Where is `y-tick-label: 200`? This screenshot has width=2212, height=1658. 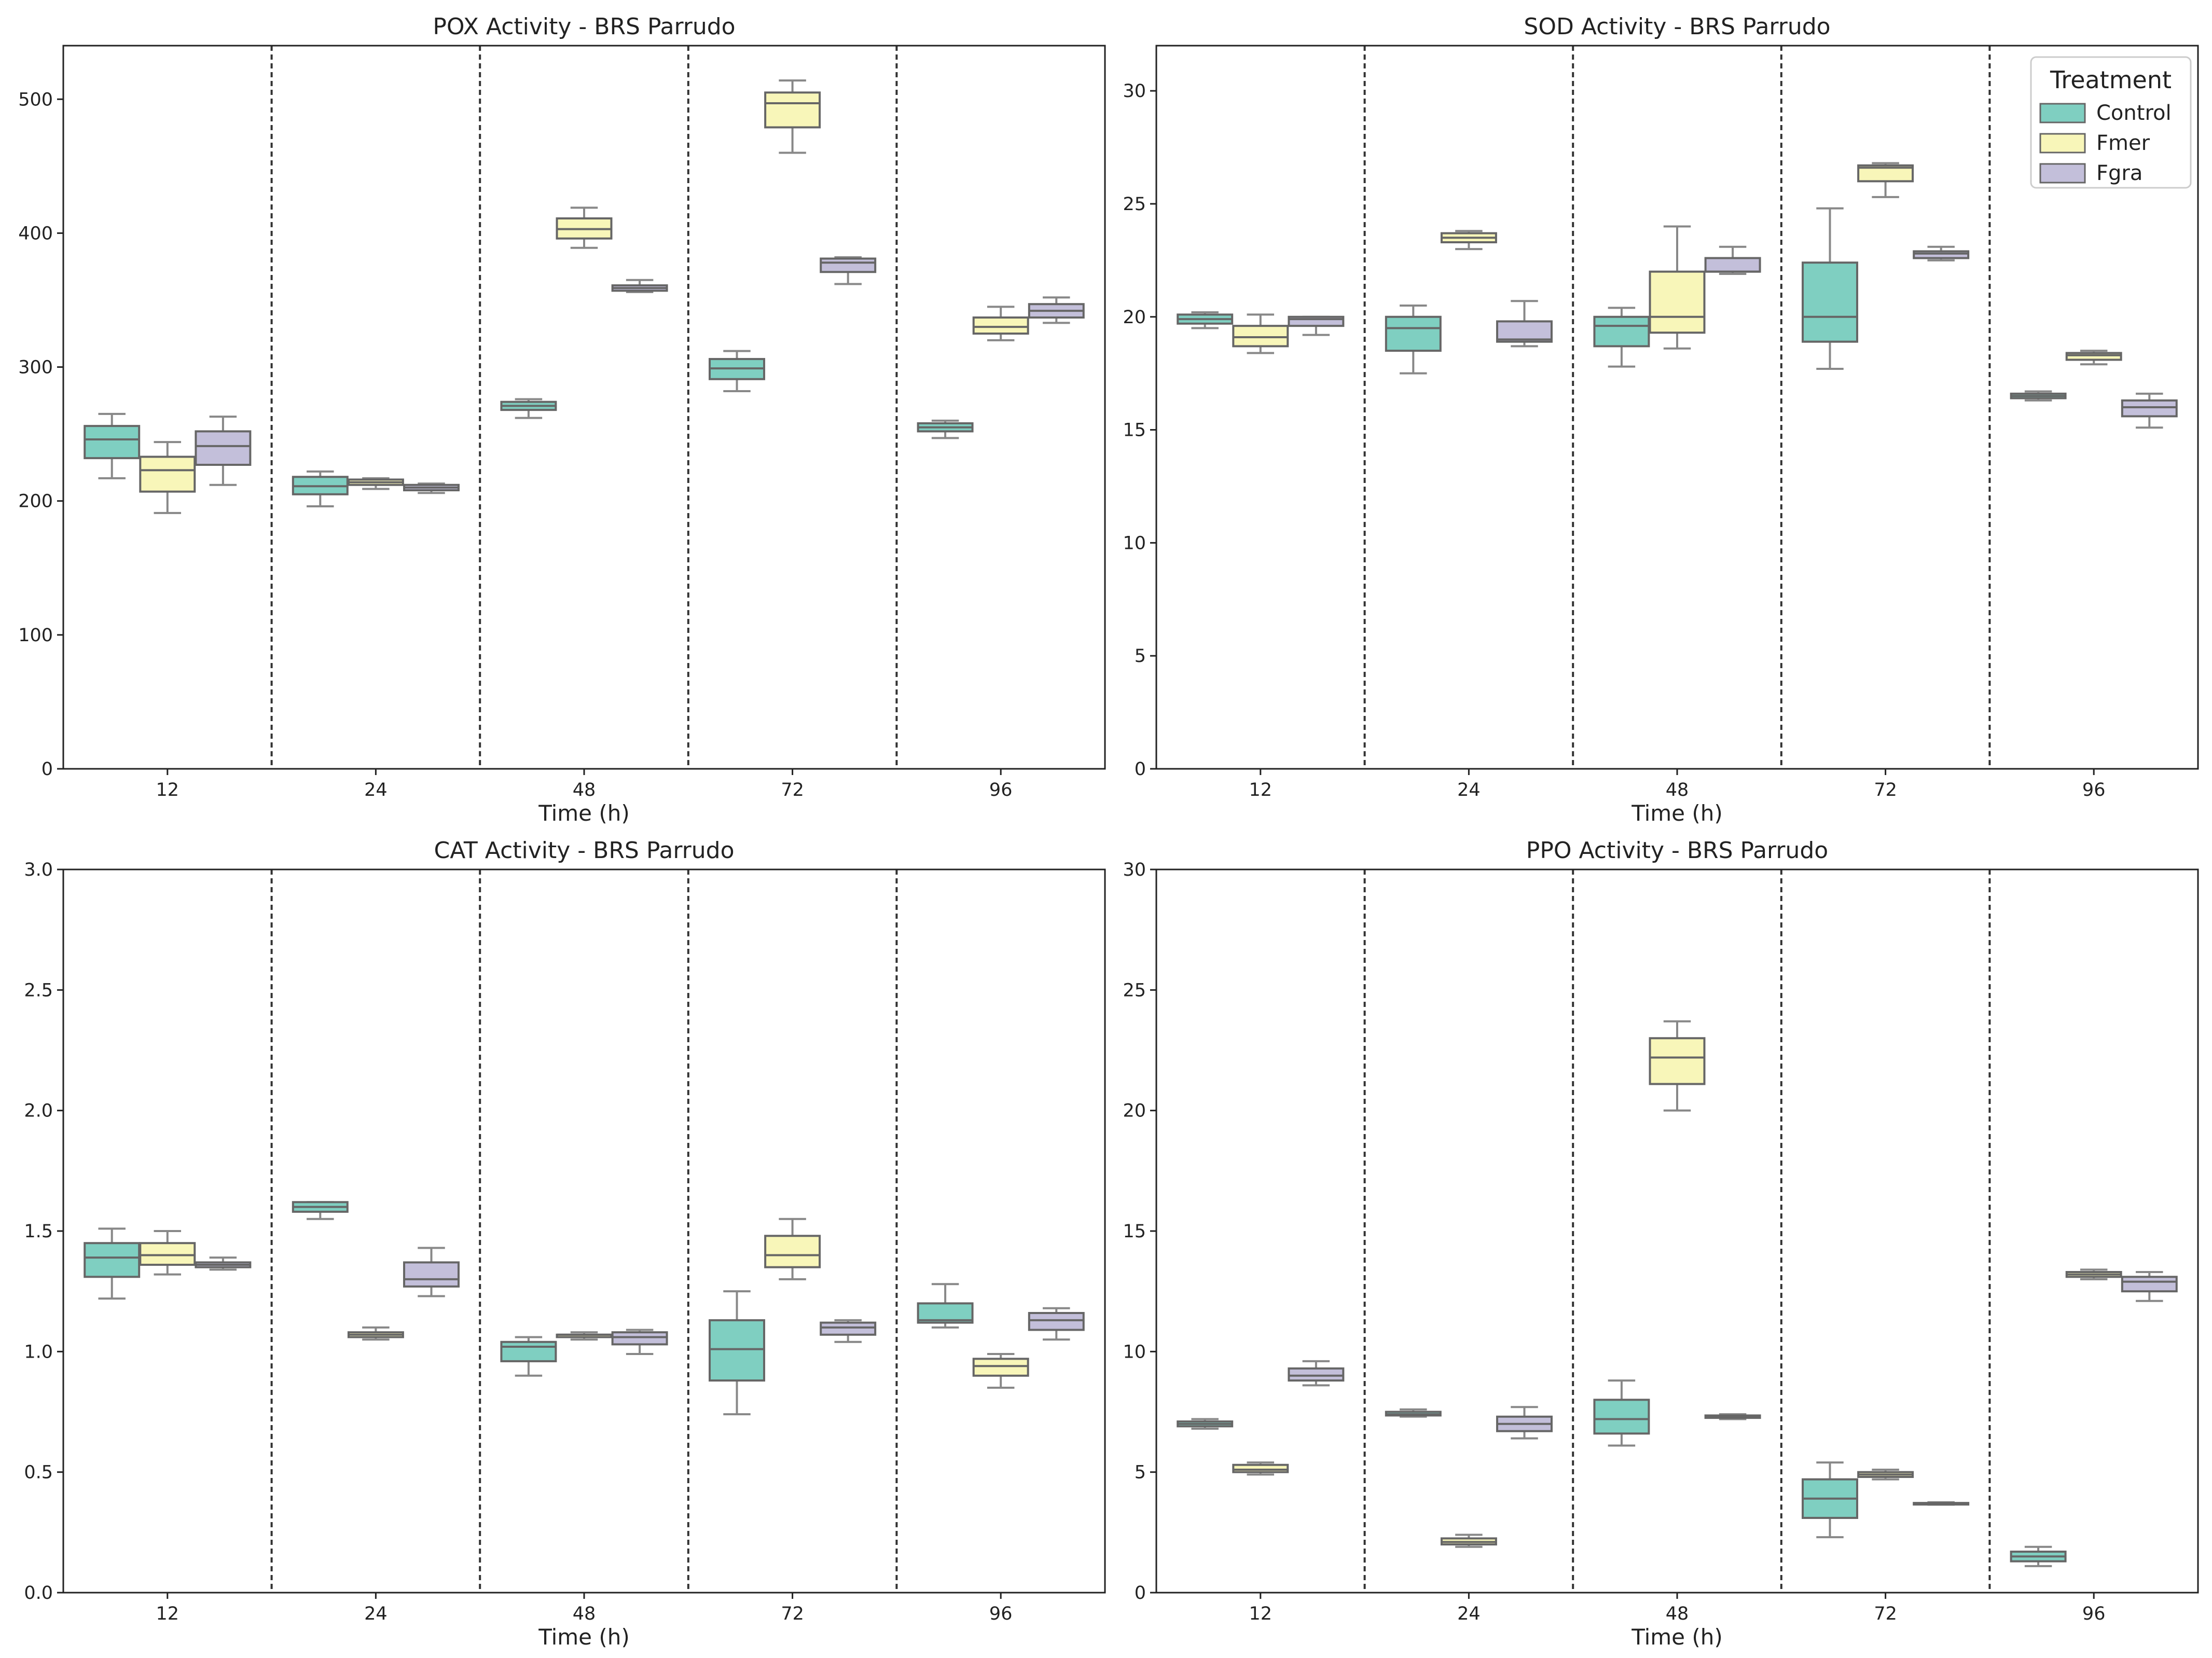 y-tick-label: 200 is located at coordinates (35, 502).